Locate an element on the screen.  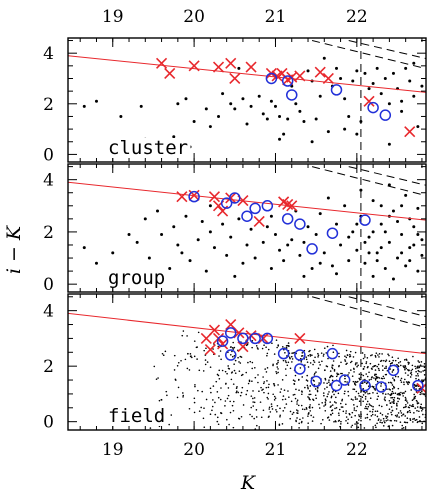
x-tick-label-top: 21 is located at coordinates (276, 17).